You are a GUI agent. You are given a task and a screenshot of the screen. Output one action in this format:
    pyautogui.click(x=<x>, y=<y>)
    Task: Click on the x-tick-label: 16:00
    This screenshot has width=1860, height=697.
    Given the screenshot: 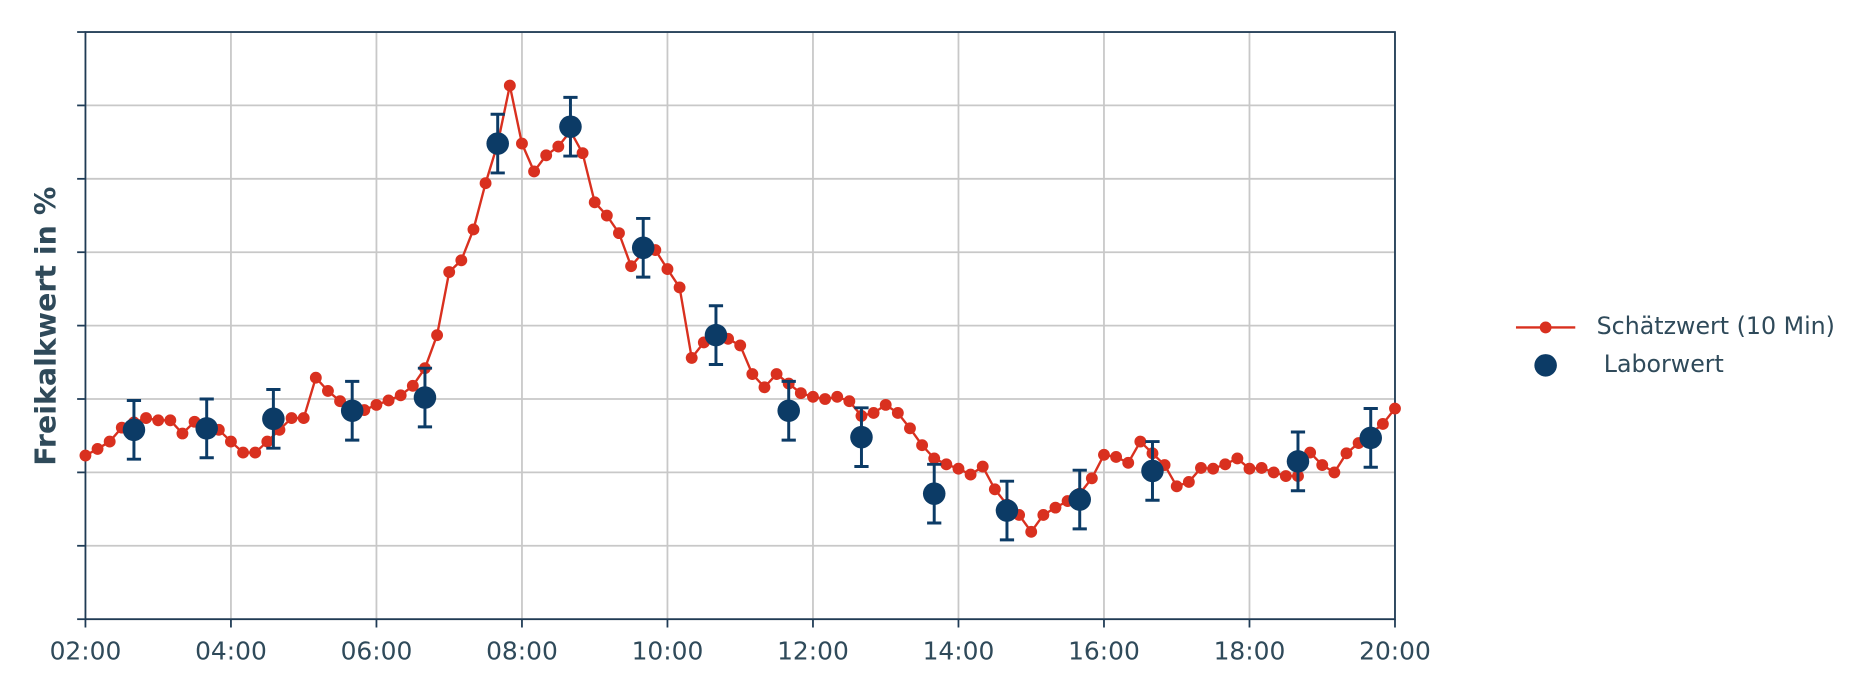 What is the action you would take?
    pyautogui.click(x=1104, y=650)
    